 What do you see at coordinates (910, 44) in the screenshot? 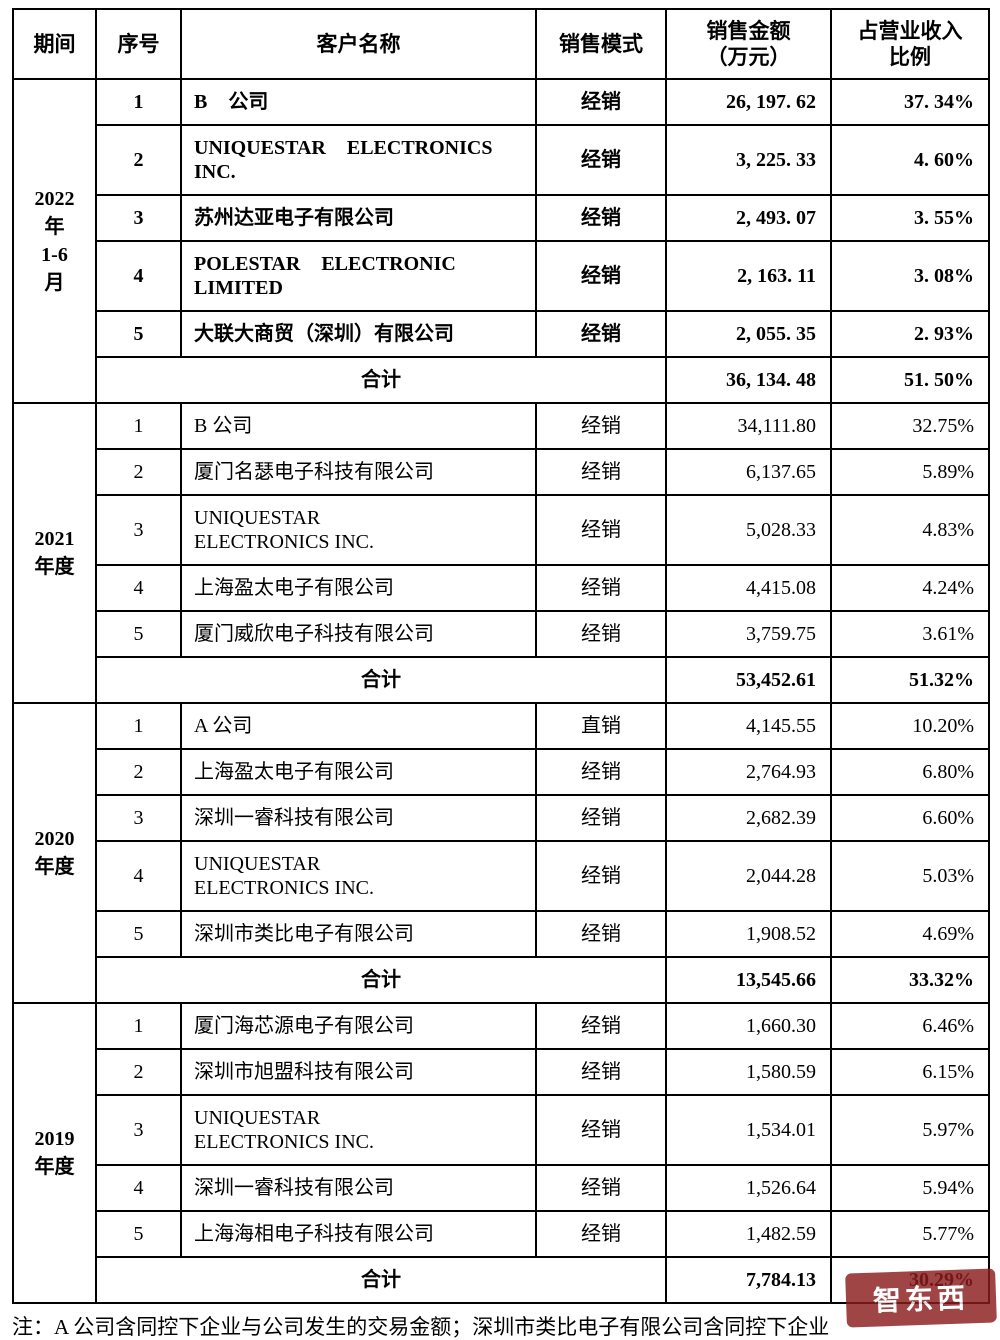
I see `header-ratio: 占营业收入 比例` at bounding box center [910, 44].